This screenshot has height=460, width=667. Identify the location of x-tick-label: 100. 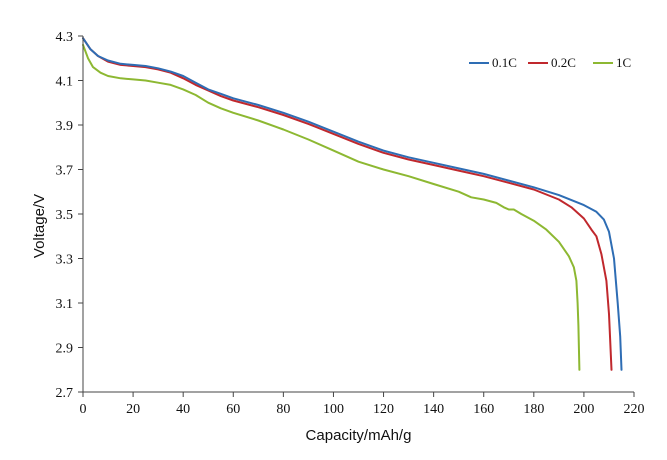
(333, 409).